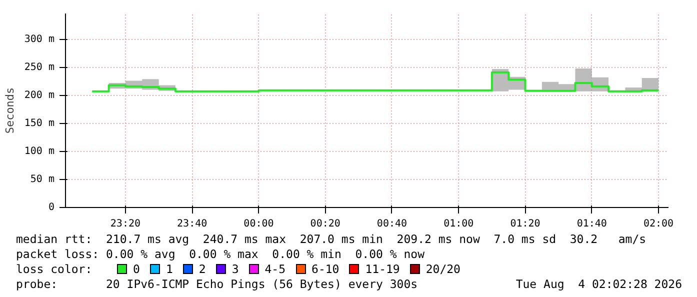  Describe the element at coordinates (9, 110) in the screenshot. I see `y-axis-title: Seconds` at that location.